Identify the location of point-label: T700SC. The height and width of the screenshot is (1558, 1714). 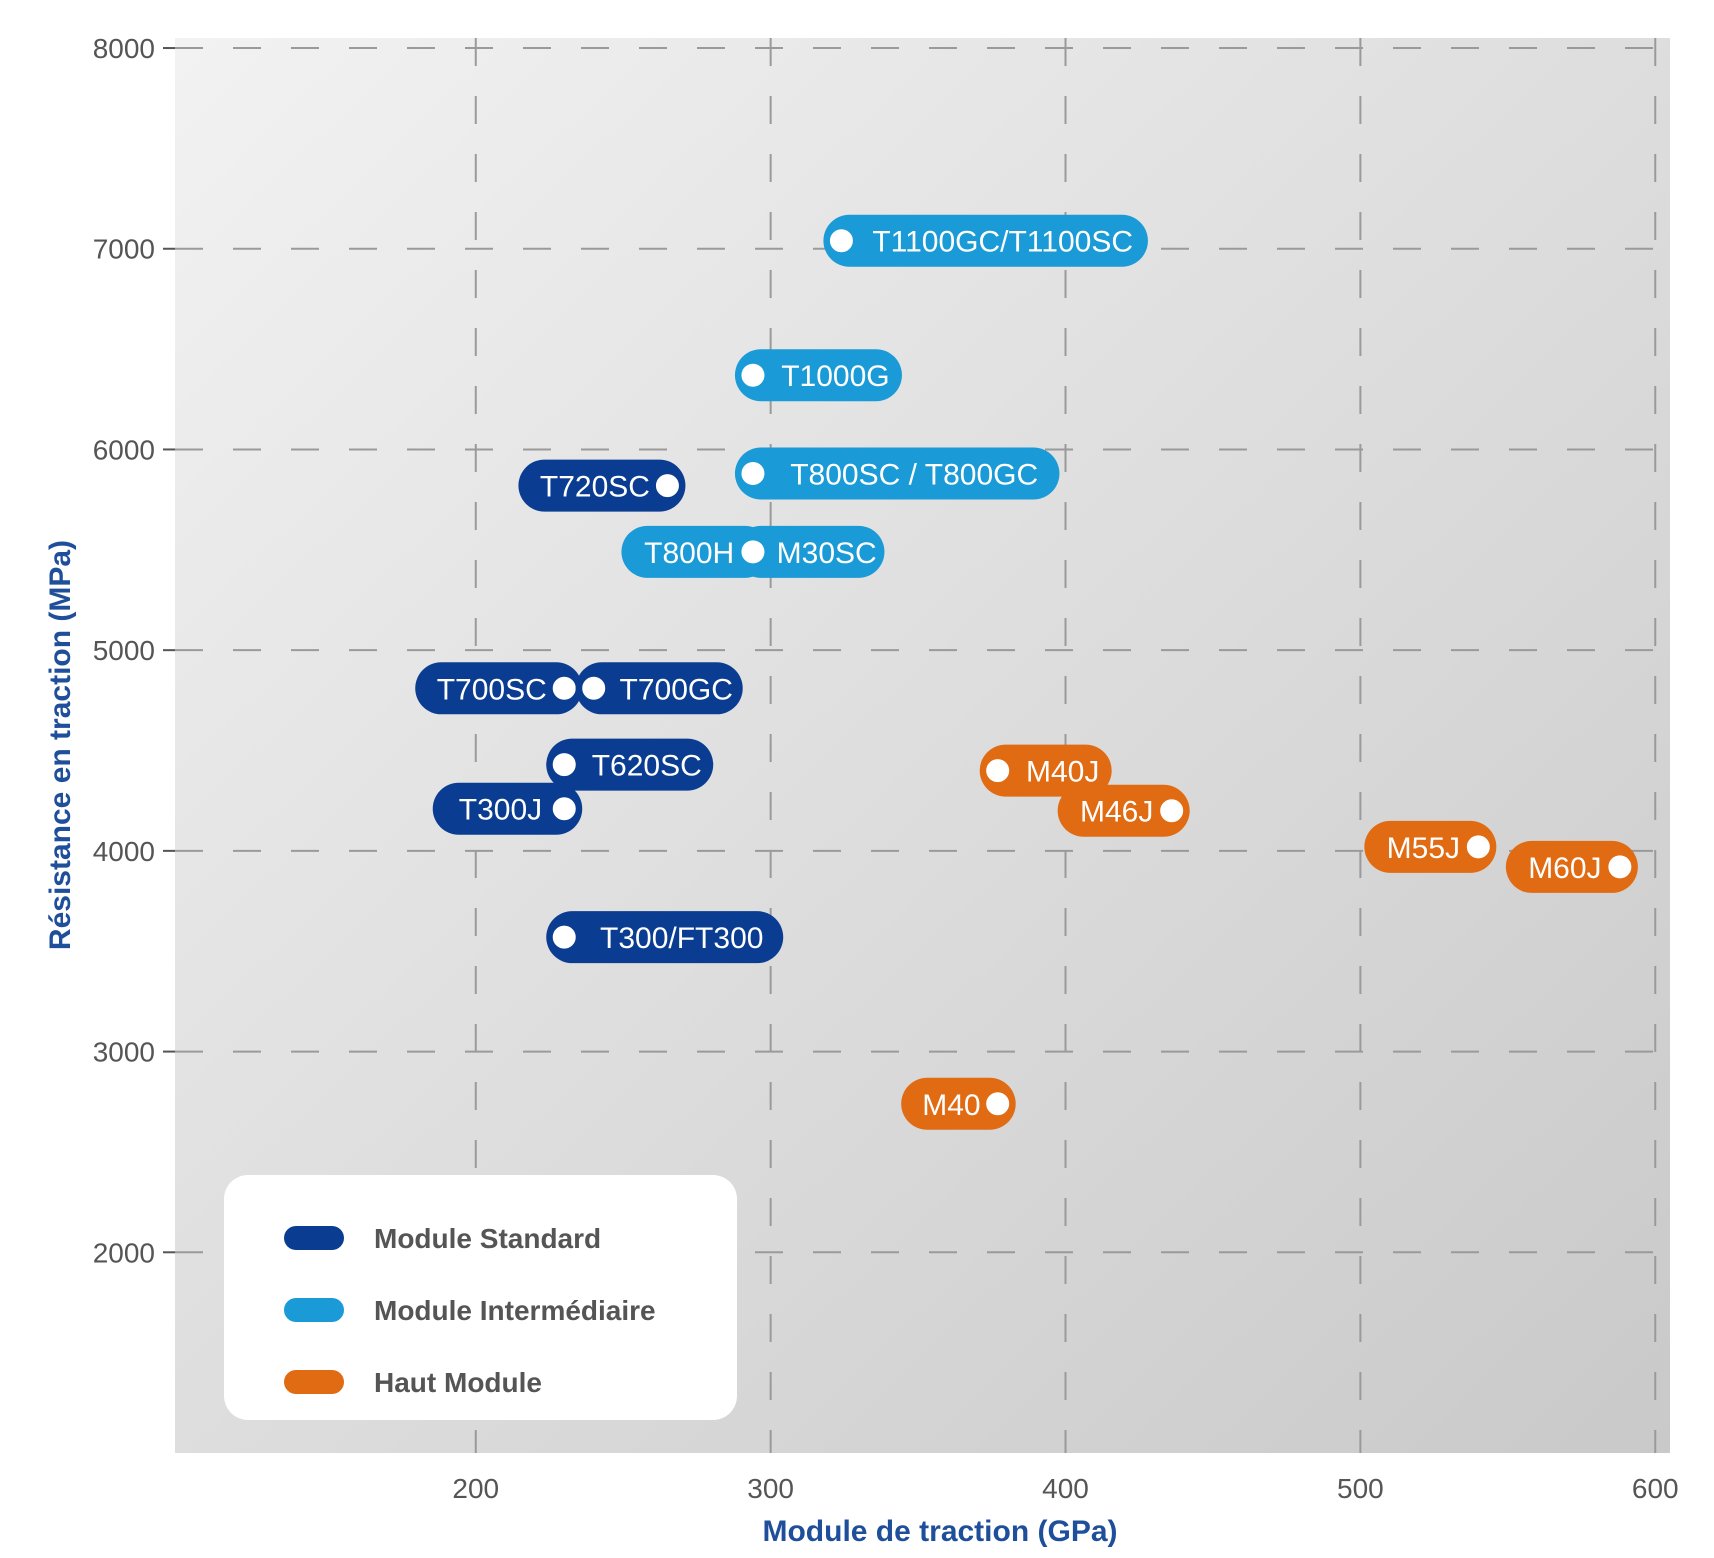
(492, 689).